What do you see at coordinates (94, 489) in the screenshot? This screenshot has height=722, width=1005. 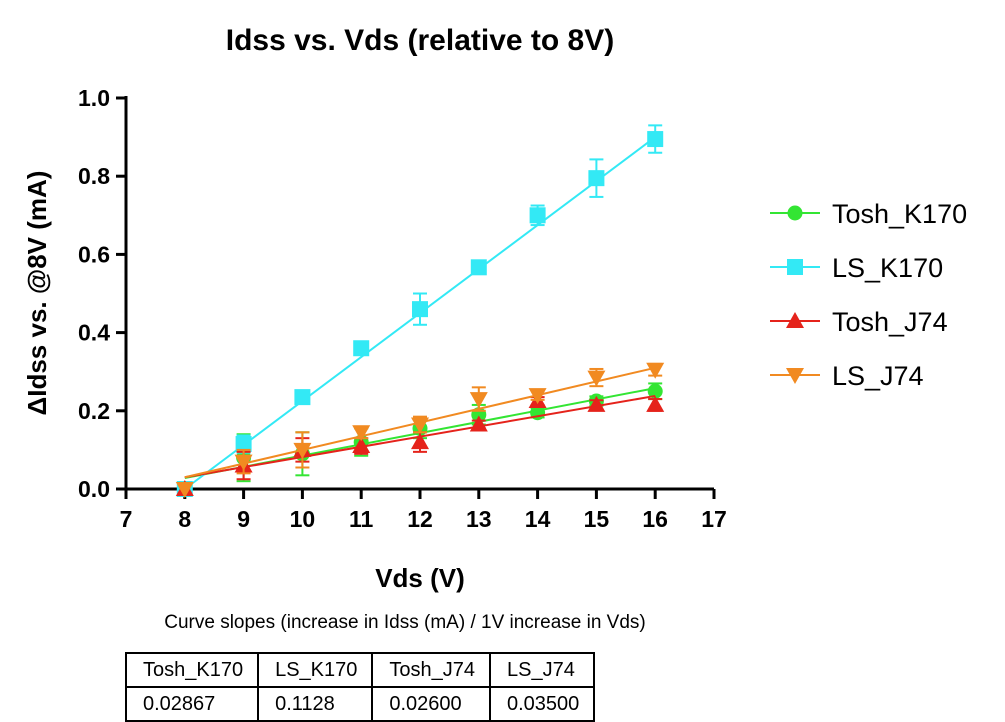 I see `y-tick-label: 0.0` at bounding box center [94, 489].